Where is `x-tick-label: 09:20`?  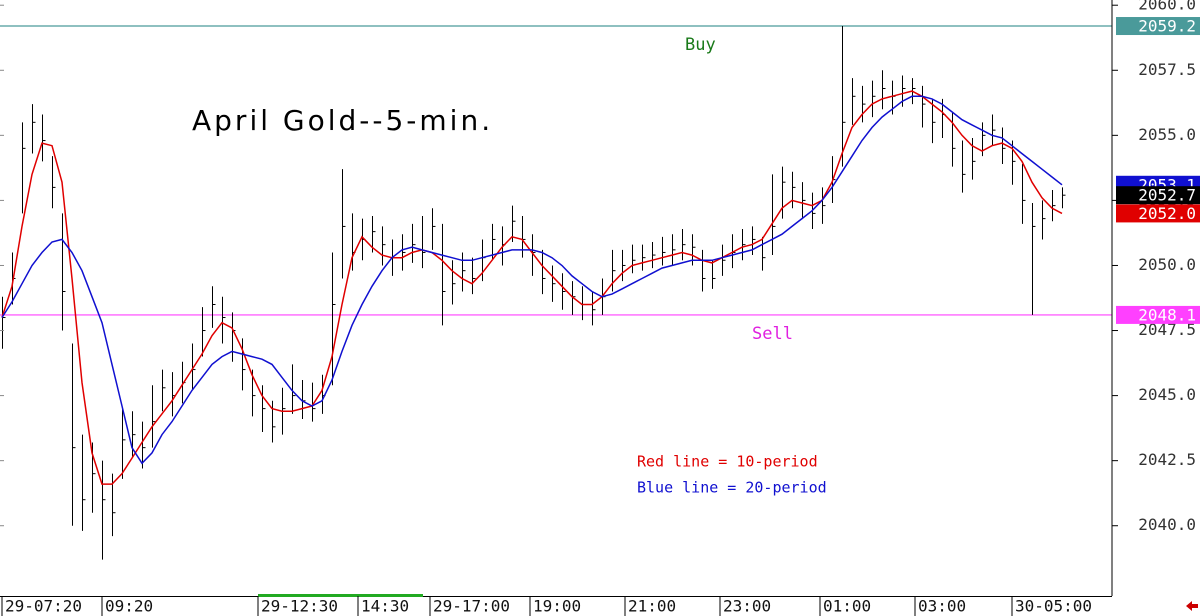 x-tick-label: 09:20 is located at coordinates (129, 606).